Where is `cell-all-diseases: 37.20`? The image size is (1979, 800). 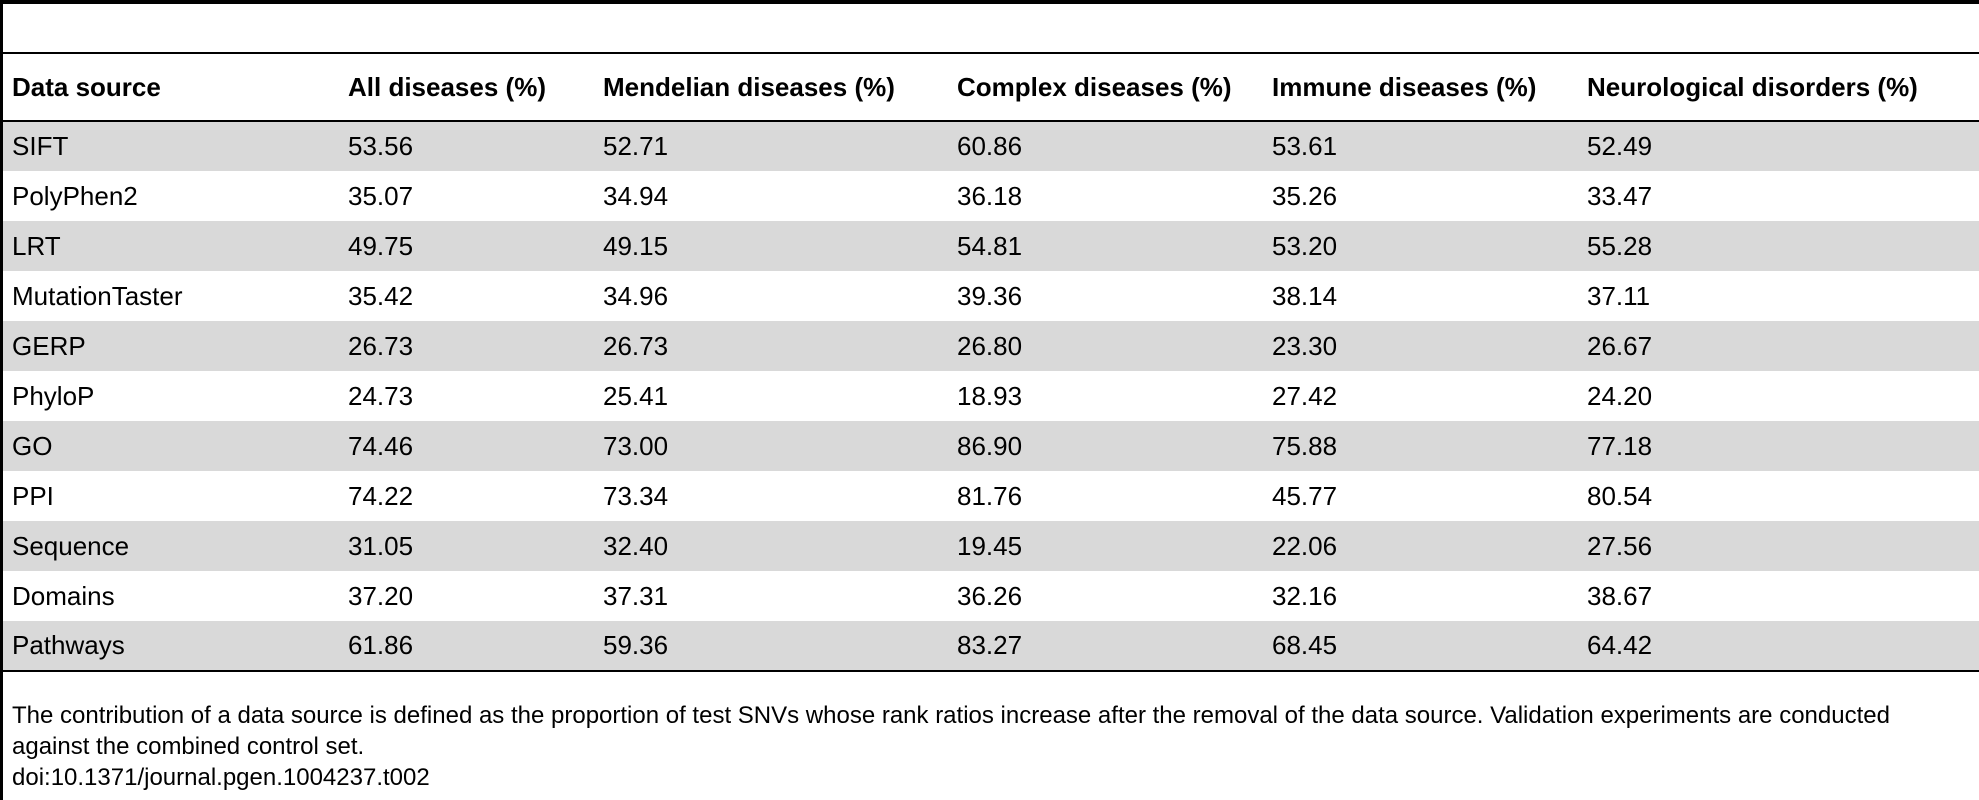 cell-all-diseases: 37.20 is located at coordinates (381, 595).